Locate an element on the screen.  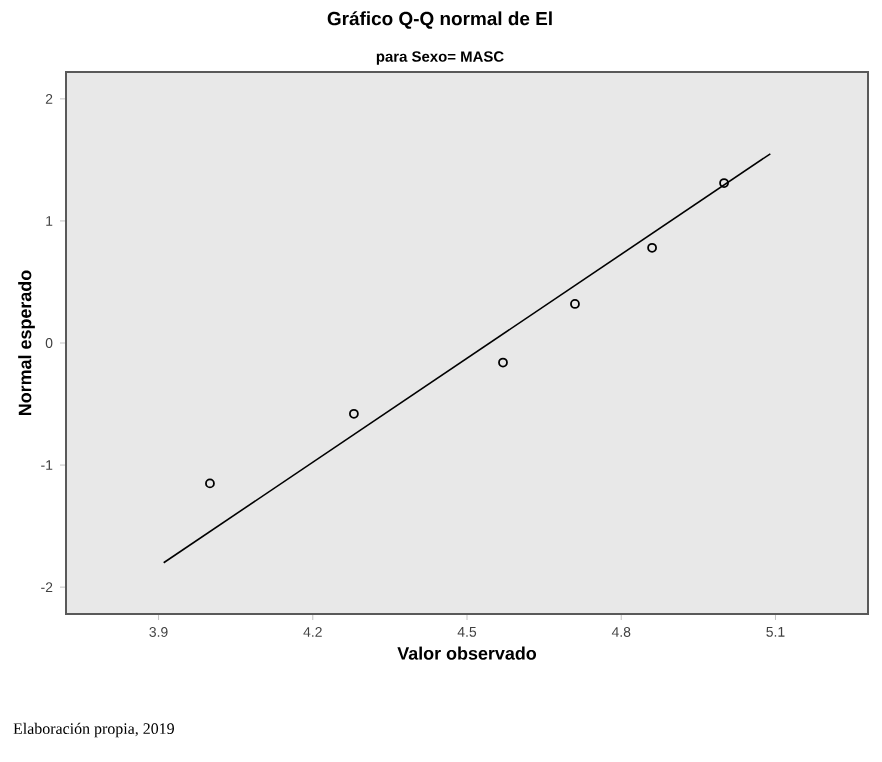
x-axis-title: Valor observado is located at coordinates (467, 653).